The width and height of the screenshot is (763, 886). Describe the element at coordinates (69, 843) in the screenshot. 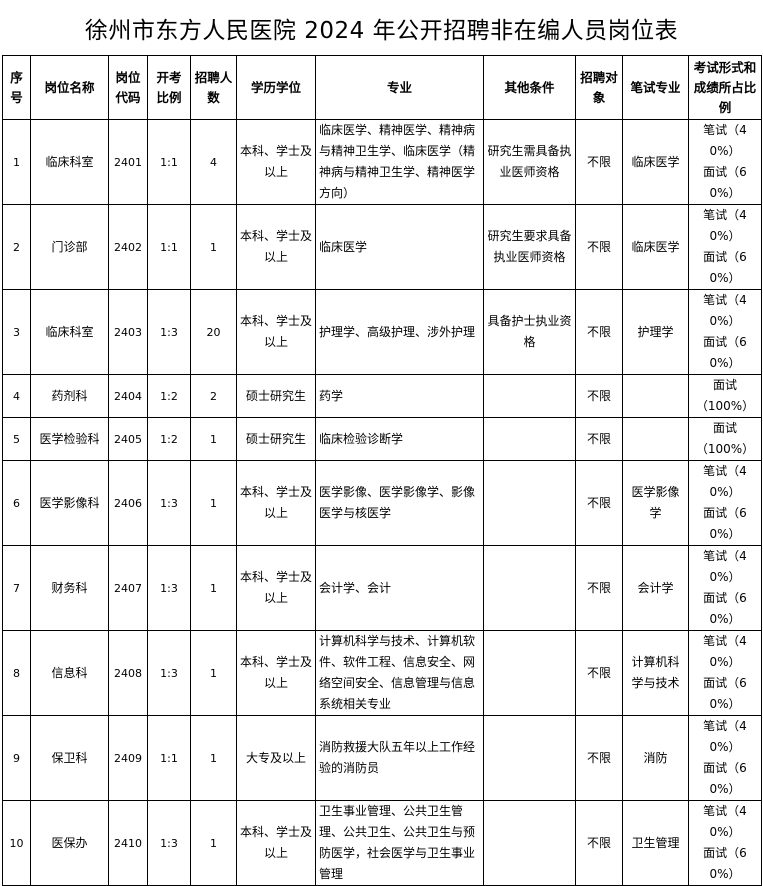

I see `cell-position-name: 医保办` at that location.